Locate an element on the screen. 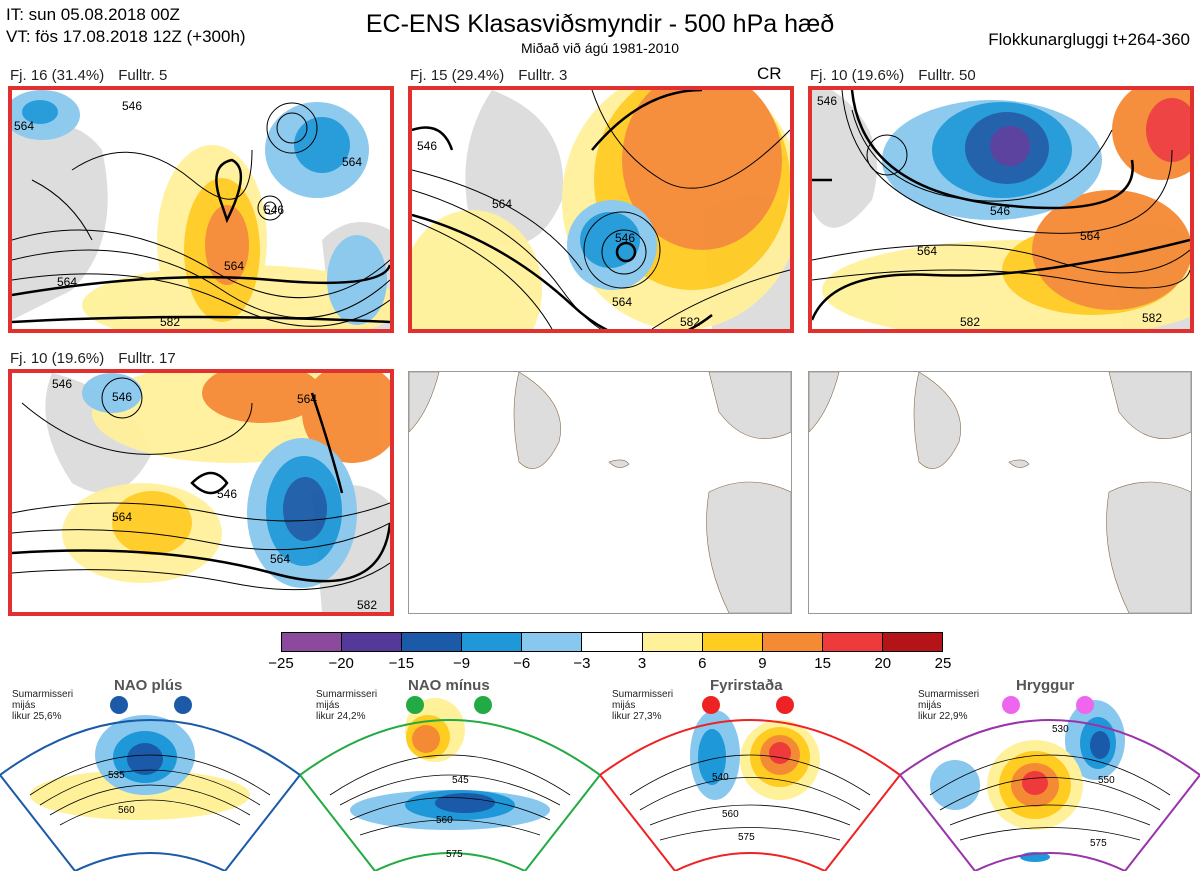 The image size is (1200, 871). regime-note: Sumarmisseri mijás likur 25,6% is located at coordinates (43, 705).